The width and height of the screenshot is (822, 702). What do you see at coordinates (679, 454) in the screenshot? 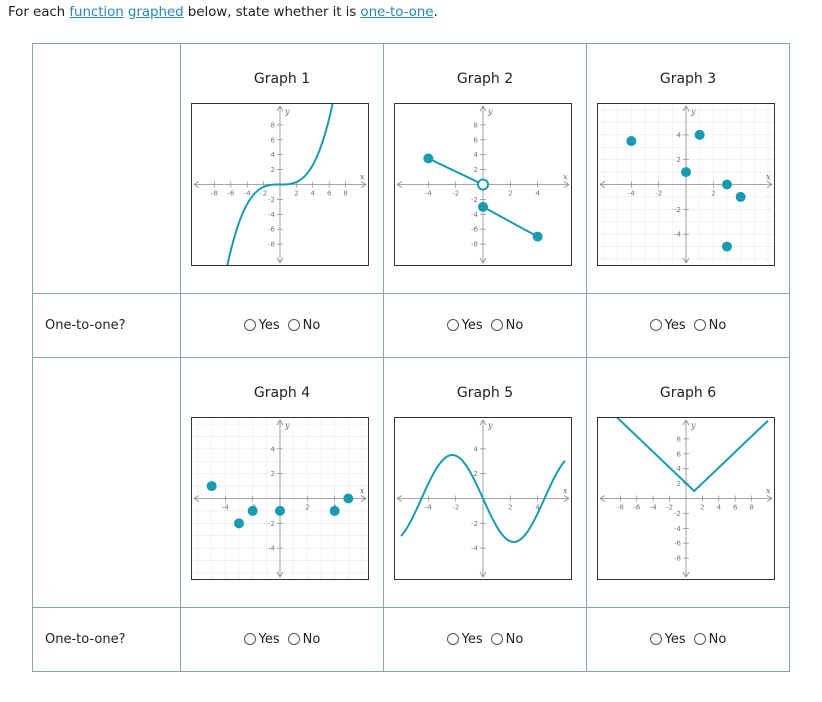
I see `y-tick-label: 6` at bounding box center [679, 454].